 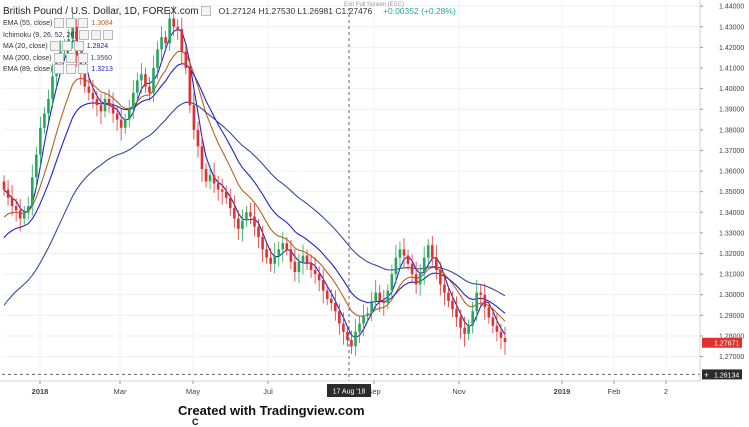 What do you see at coordinates (614, 391) in the screenshot?
I see `time-tick-label: Feb` at bounding box center [614, 391].